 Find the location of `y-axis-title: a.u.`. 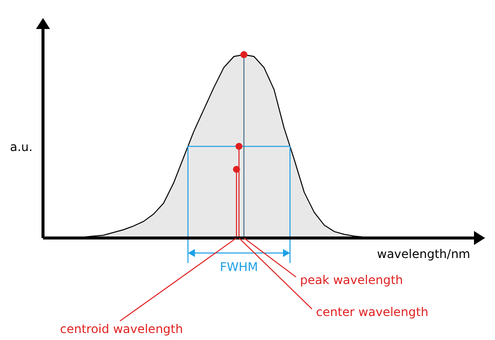

y-axis-title: a.u. is located at coordinates (21, 147).